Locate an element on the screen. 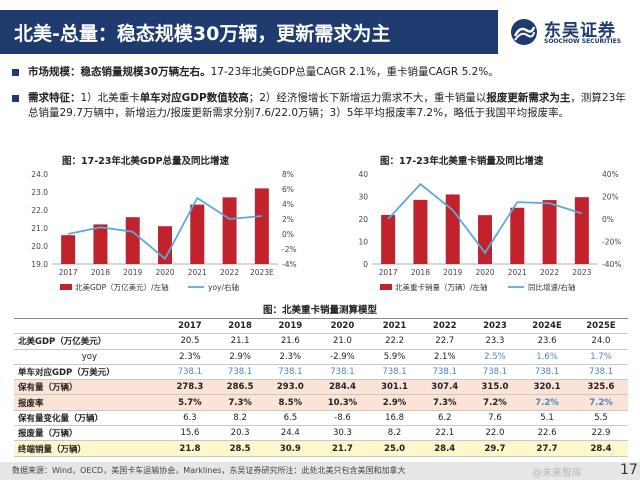  table-header-cell: 2018 is located at coordinates (240, 326).